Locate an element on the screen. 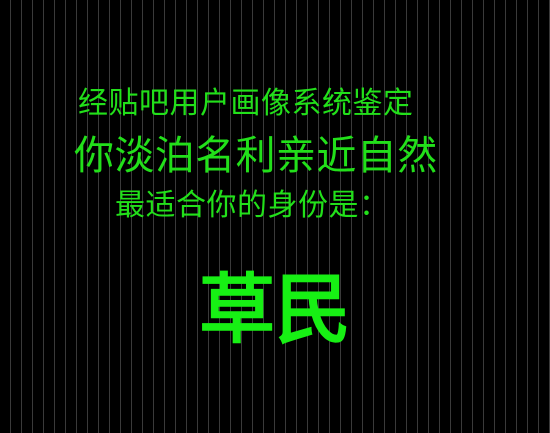  header-line: 经贴吧用户画像系统鉴定 is located at coordinates (275, 104).